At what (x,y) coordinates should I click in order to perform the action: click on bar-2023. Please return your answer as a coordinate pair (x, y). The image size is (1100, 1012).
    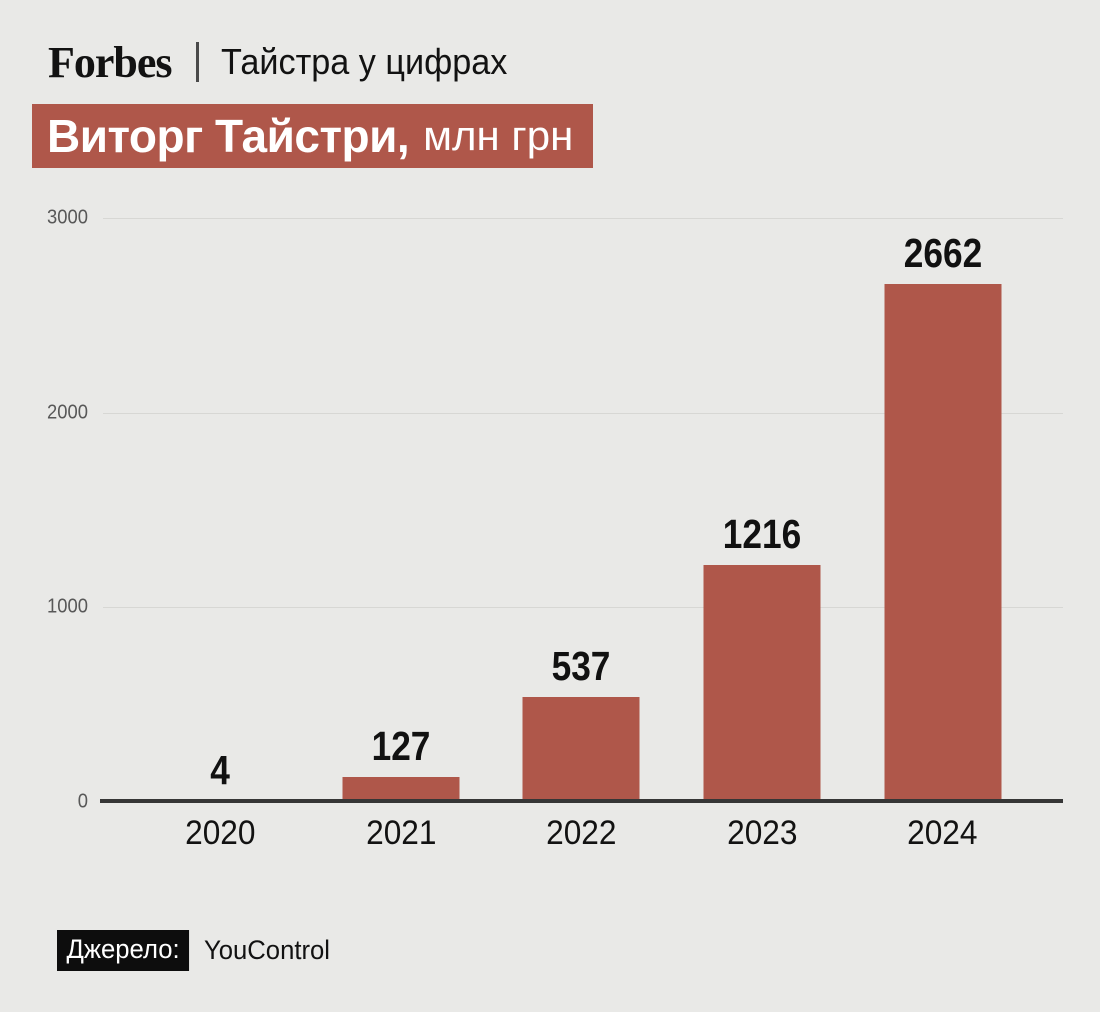
    Looking at the image, I should click on (762, 683).